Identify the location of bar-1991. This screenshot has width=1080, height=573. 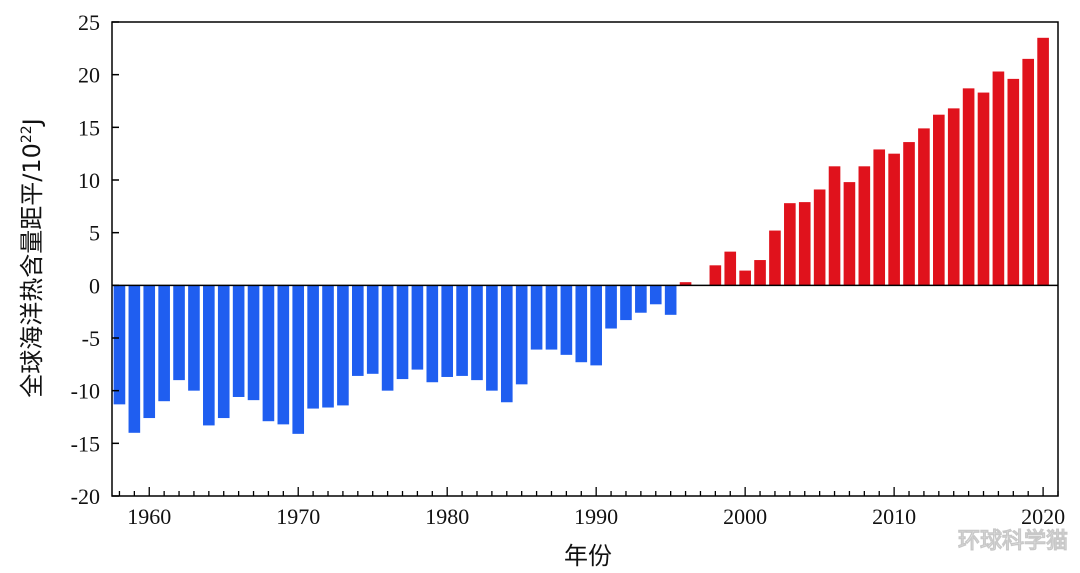
(611, 307).